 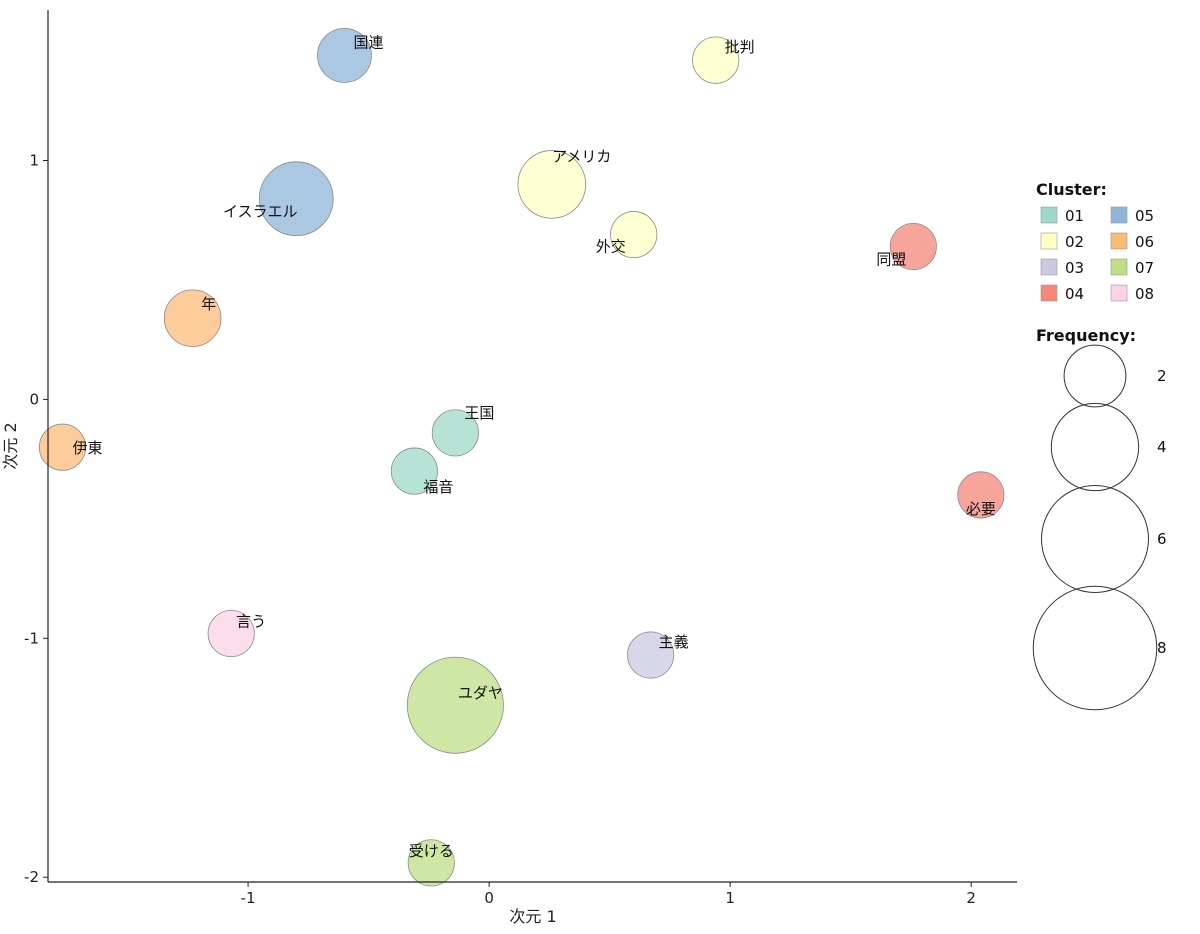 What do you see at coordinates (431, 851) in the screenshot?
I see `point-label-15: 受ける` at bounding box center [431, 851].